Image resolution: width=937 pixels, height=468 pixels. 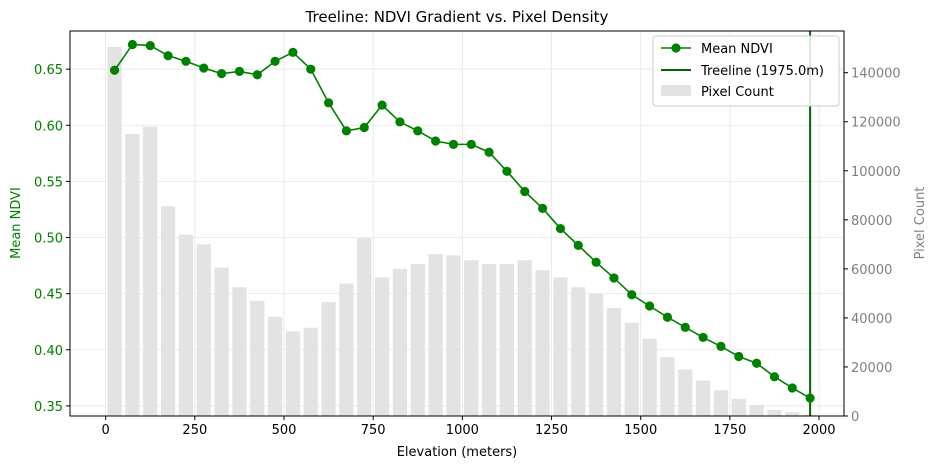 What do you see at coordinates (48, 182) in the screenshot?
I see `y-left-tick-label: 0.55` at bounding box center [48, 182].